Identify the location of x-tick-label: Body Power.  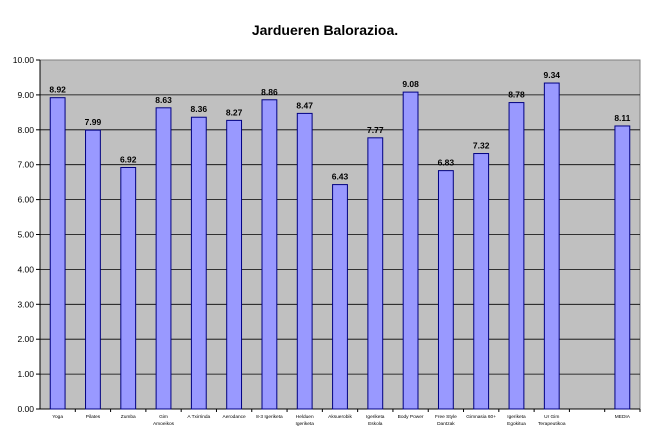
(411, 417).